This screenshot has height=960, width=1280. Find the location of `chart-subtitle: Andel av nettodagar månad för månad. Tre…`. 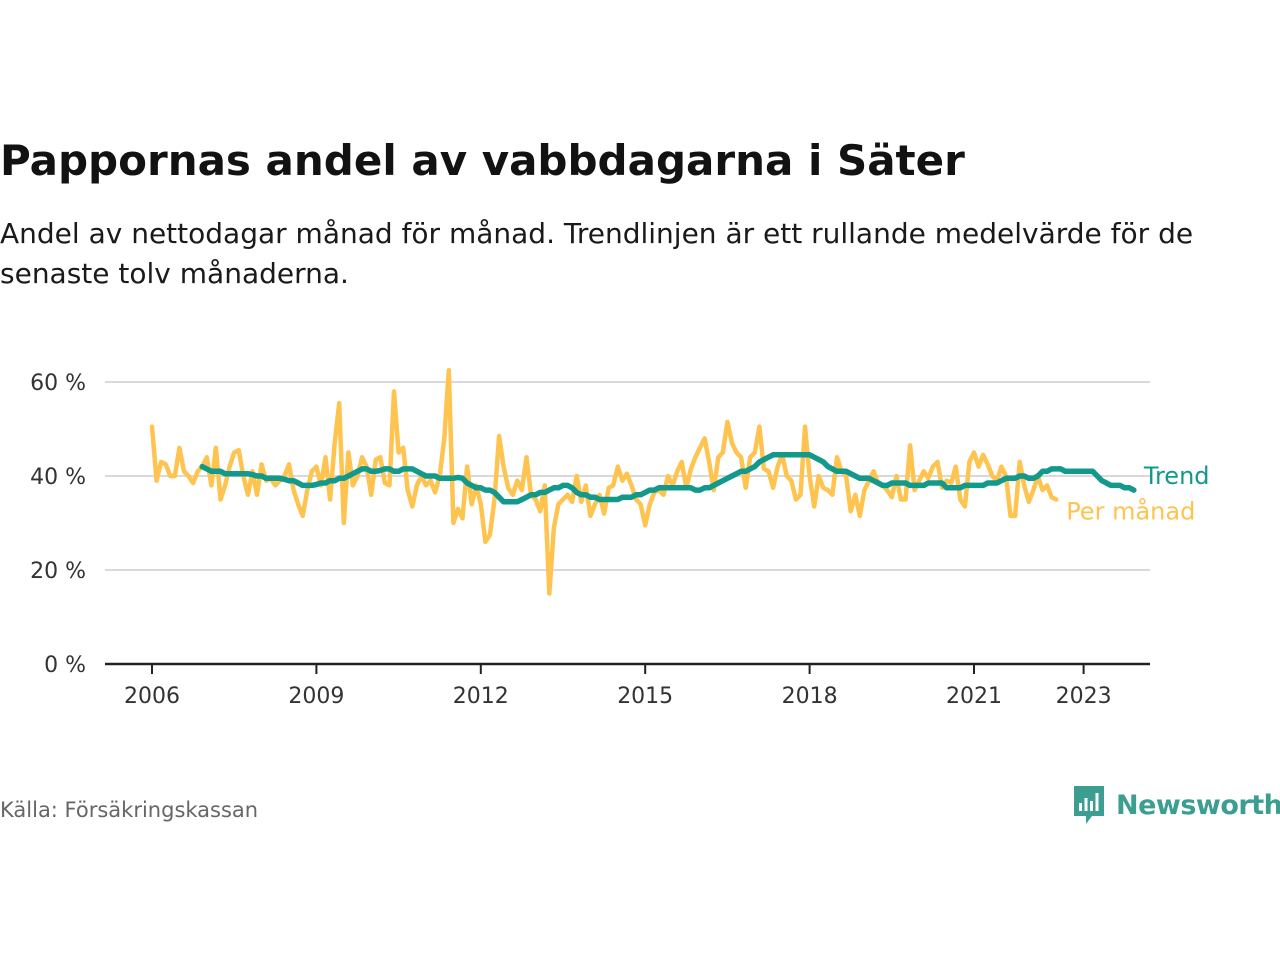

chart-subtitle: Andel av nettodagar månad för månad. Tre… is located at coordinates (597, 253).